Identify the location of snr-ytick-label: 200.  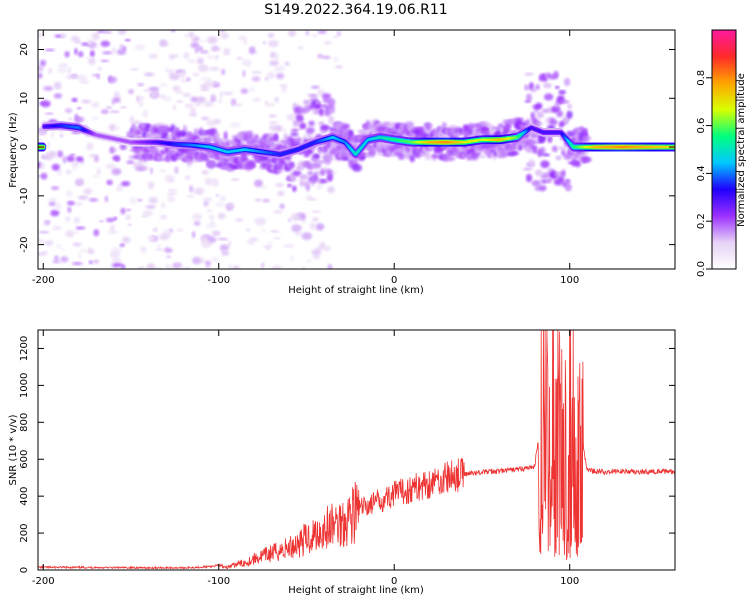
(24, 533).